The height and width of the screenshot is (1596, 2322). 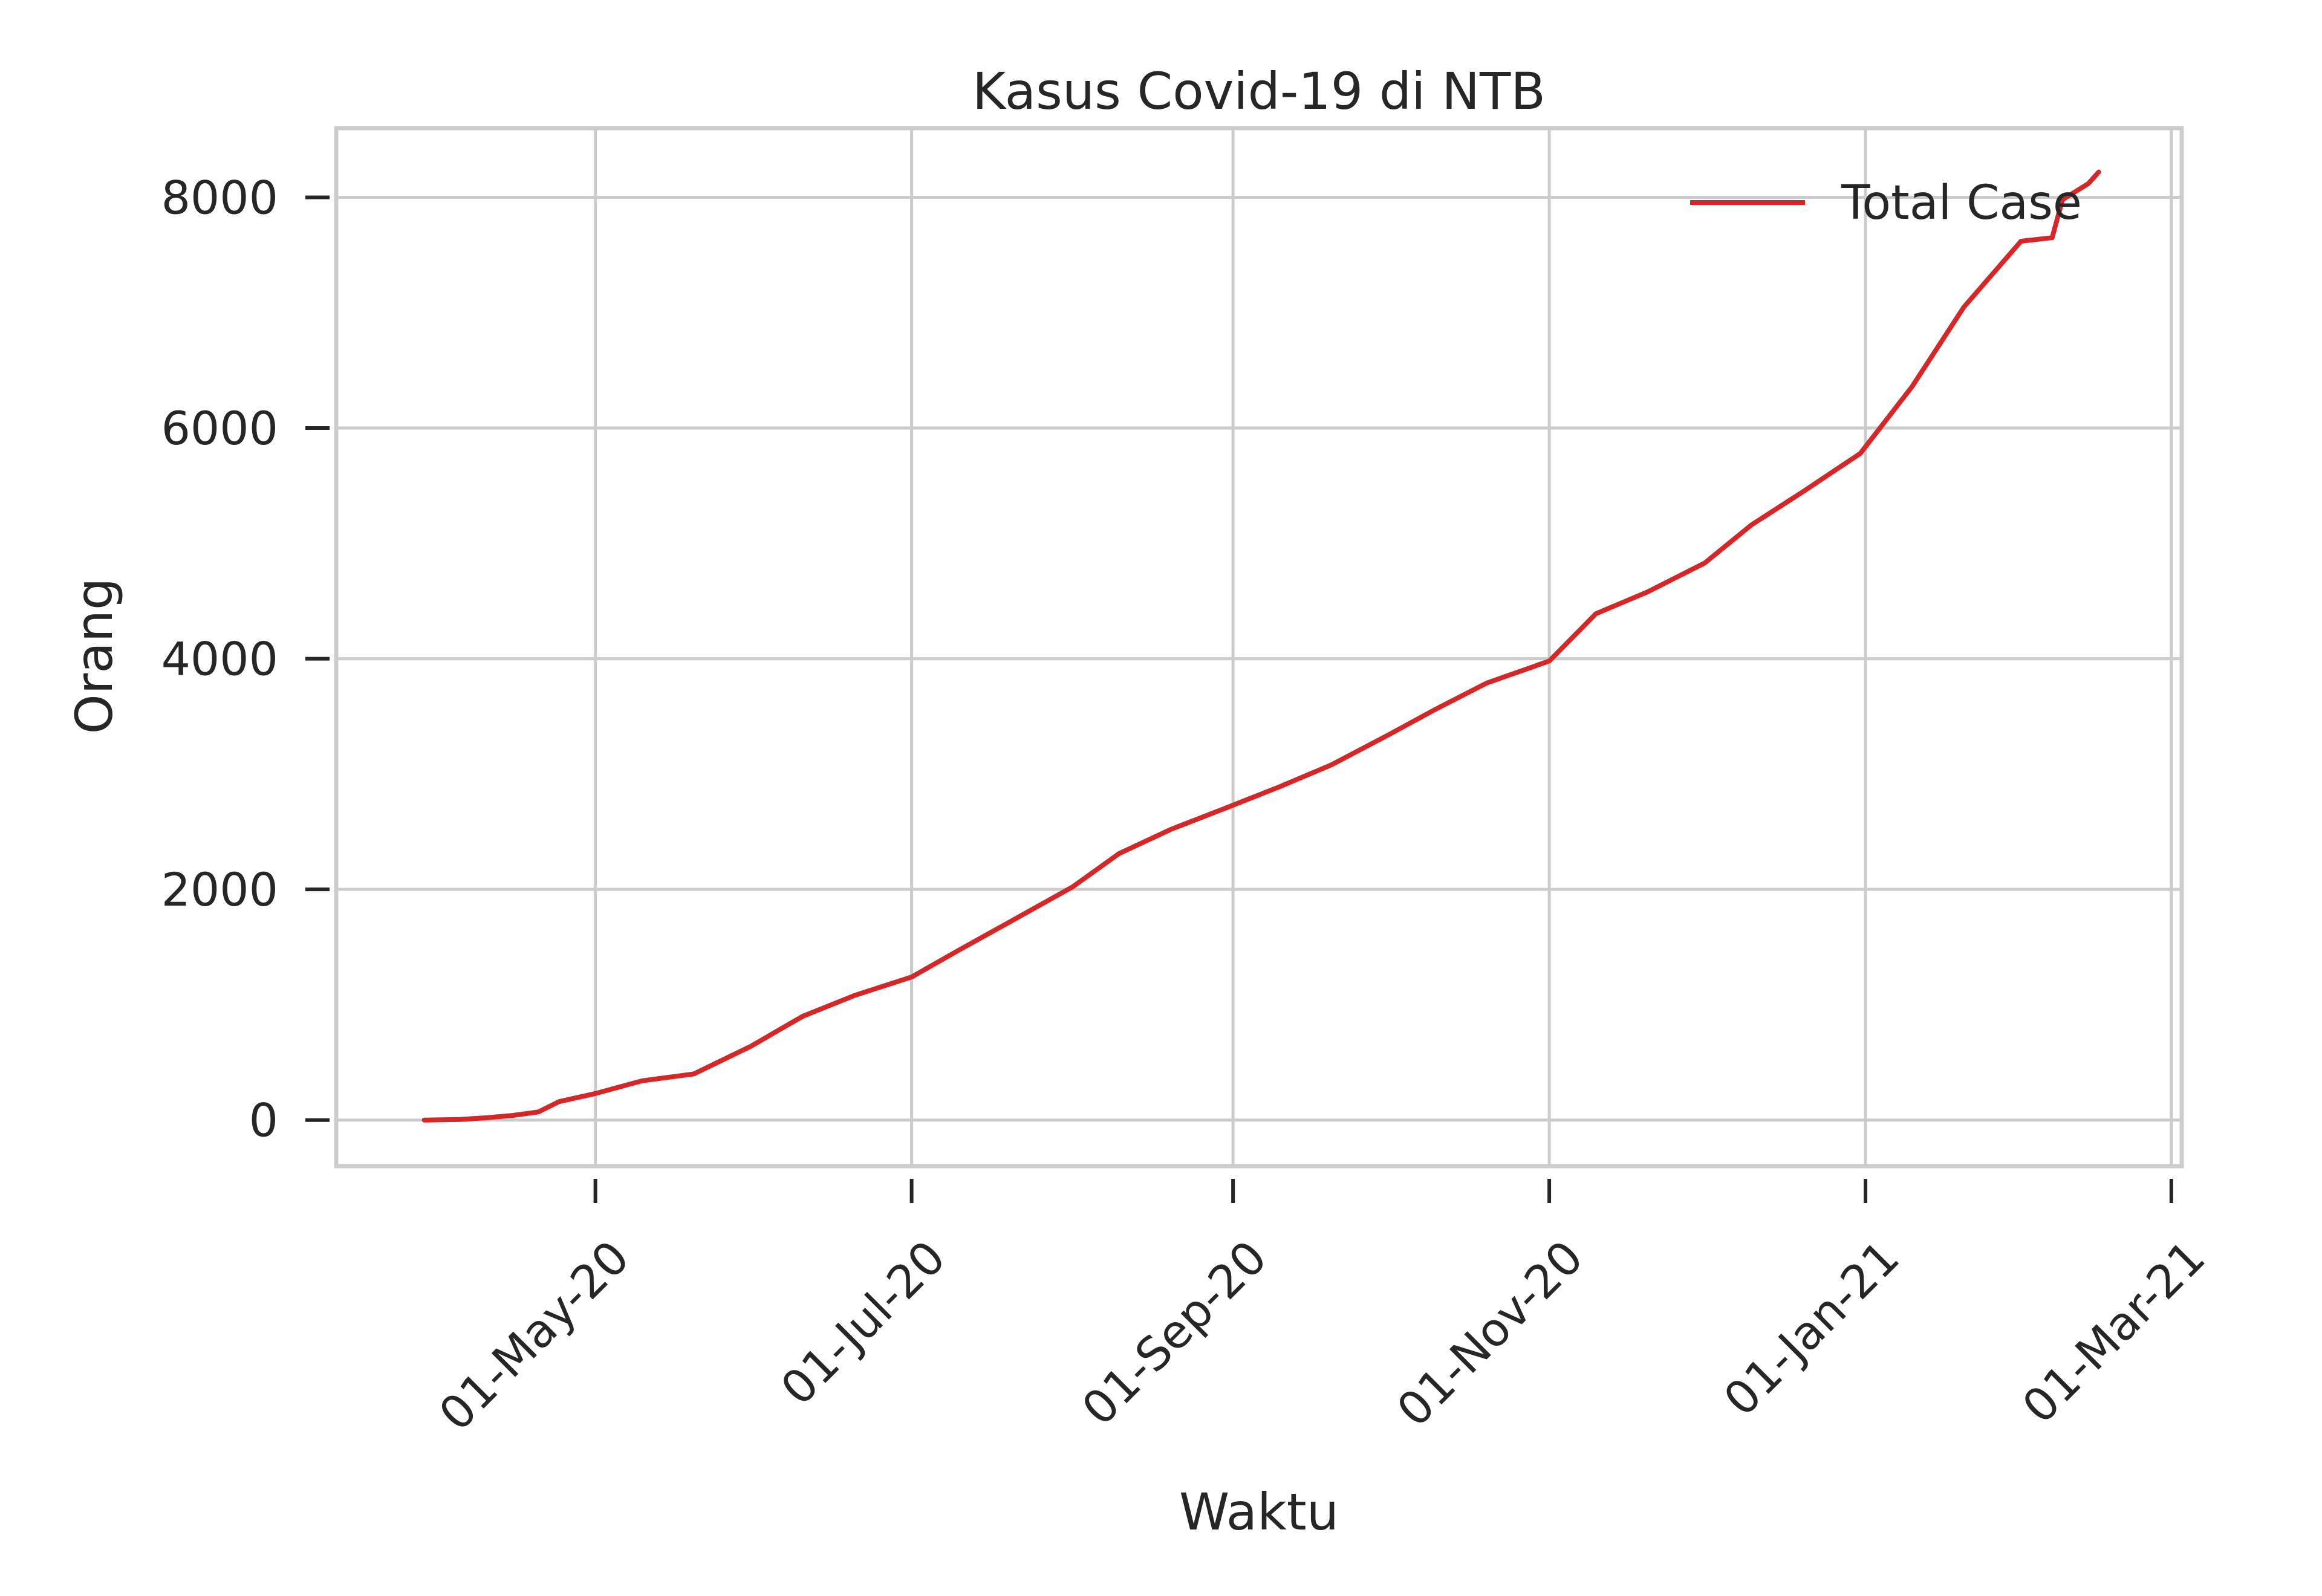 I want to click on legend: Total Case, so click(x=1886, y=203).